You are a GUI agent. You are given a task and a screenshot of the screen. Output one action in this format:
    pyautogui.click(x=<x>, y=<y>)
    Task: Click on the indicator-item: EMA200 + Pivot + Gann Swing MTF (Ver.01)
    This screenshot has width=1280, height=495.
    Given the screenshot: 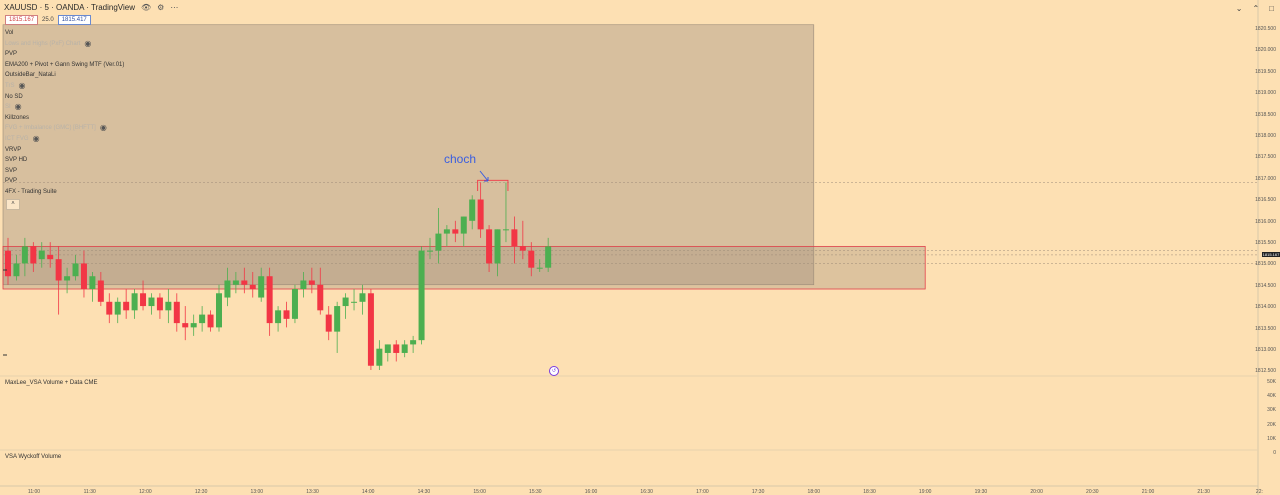 What is the action you would take?
    pyautogui.click(x=64, y=65)
    